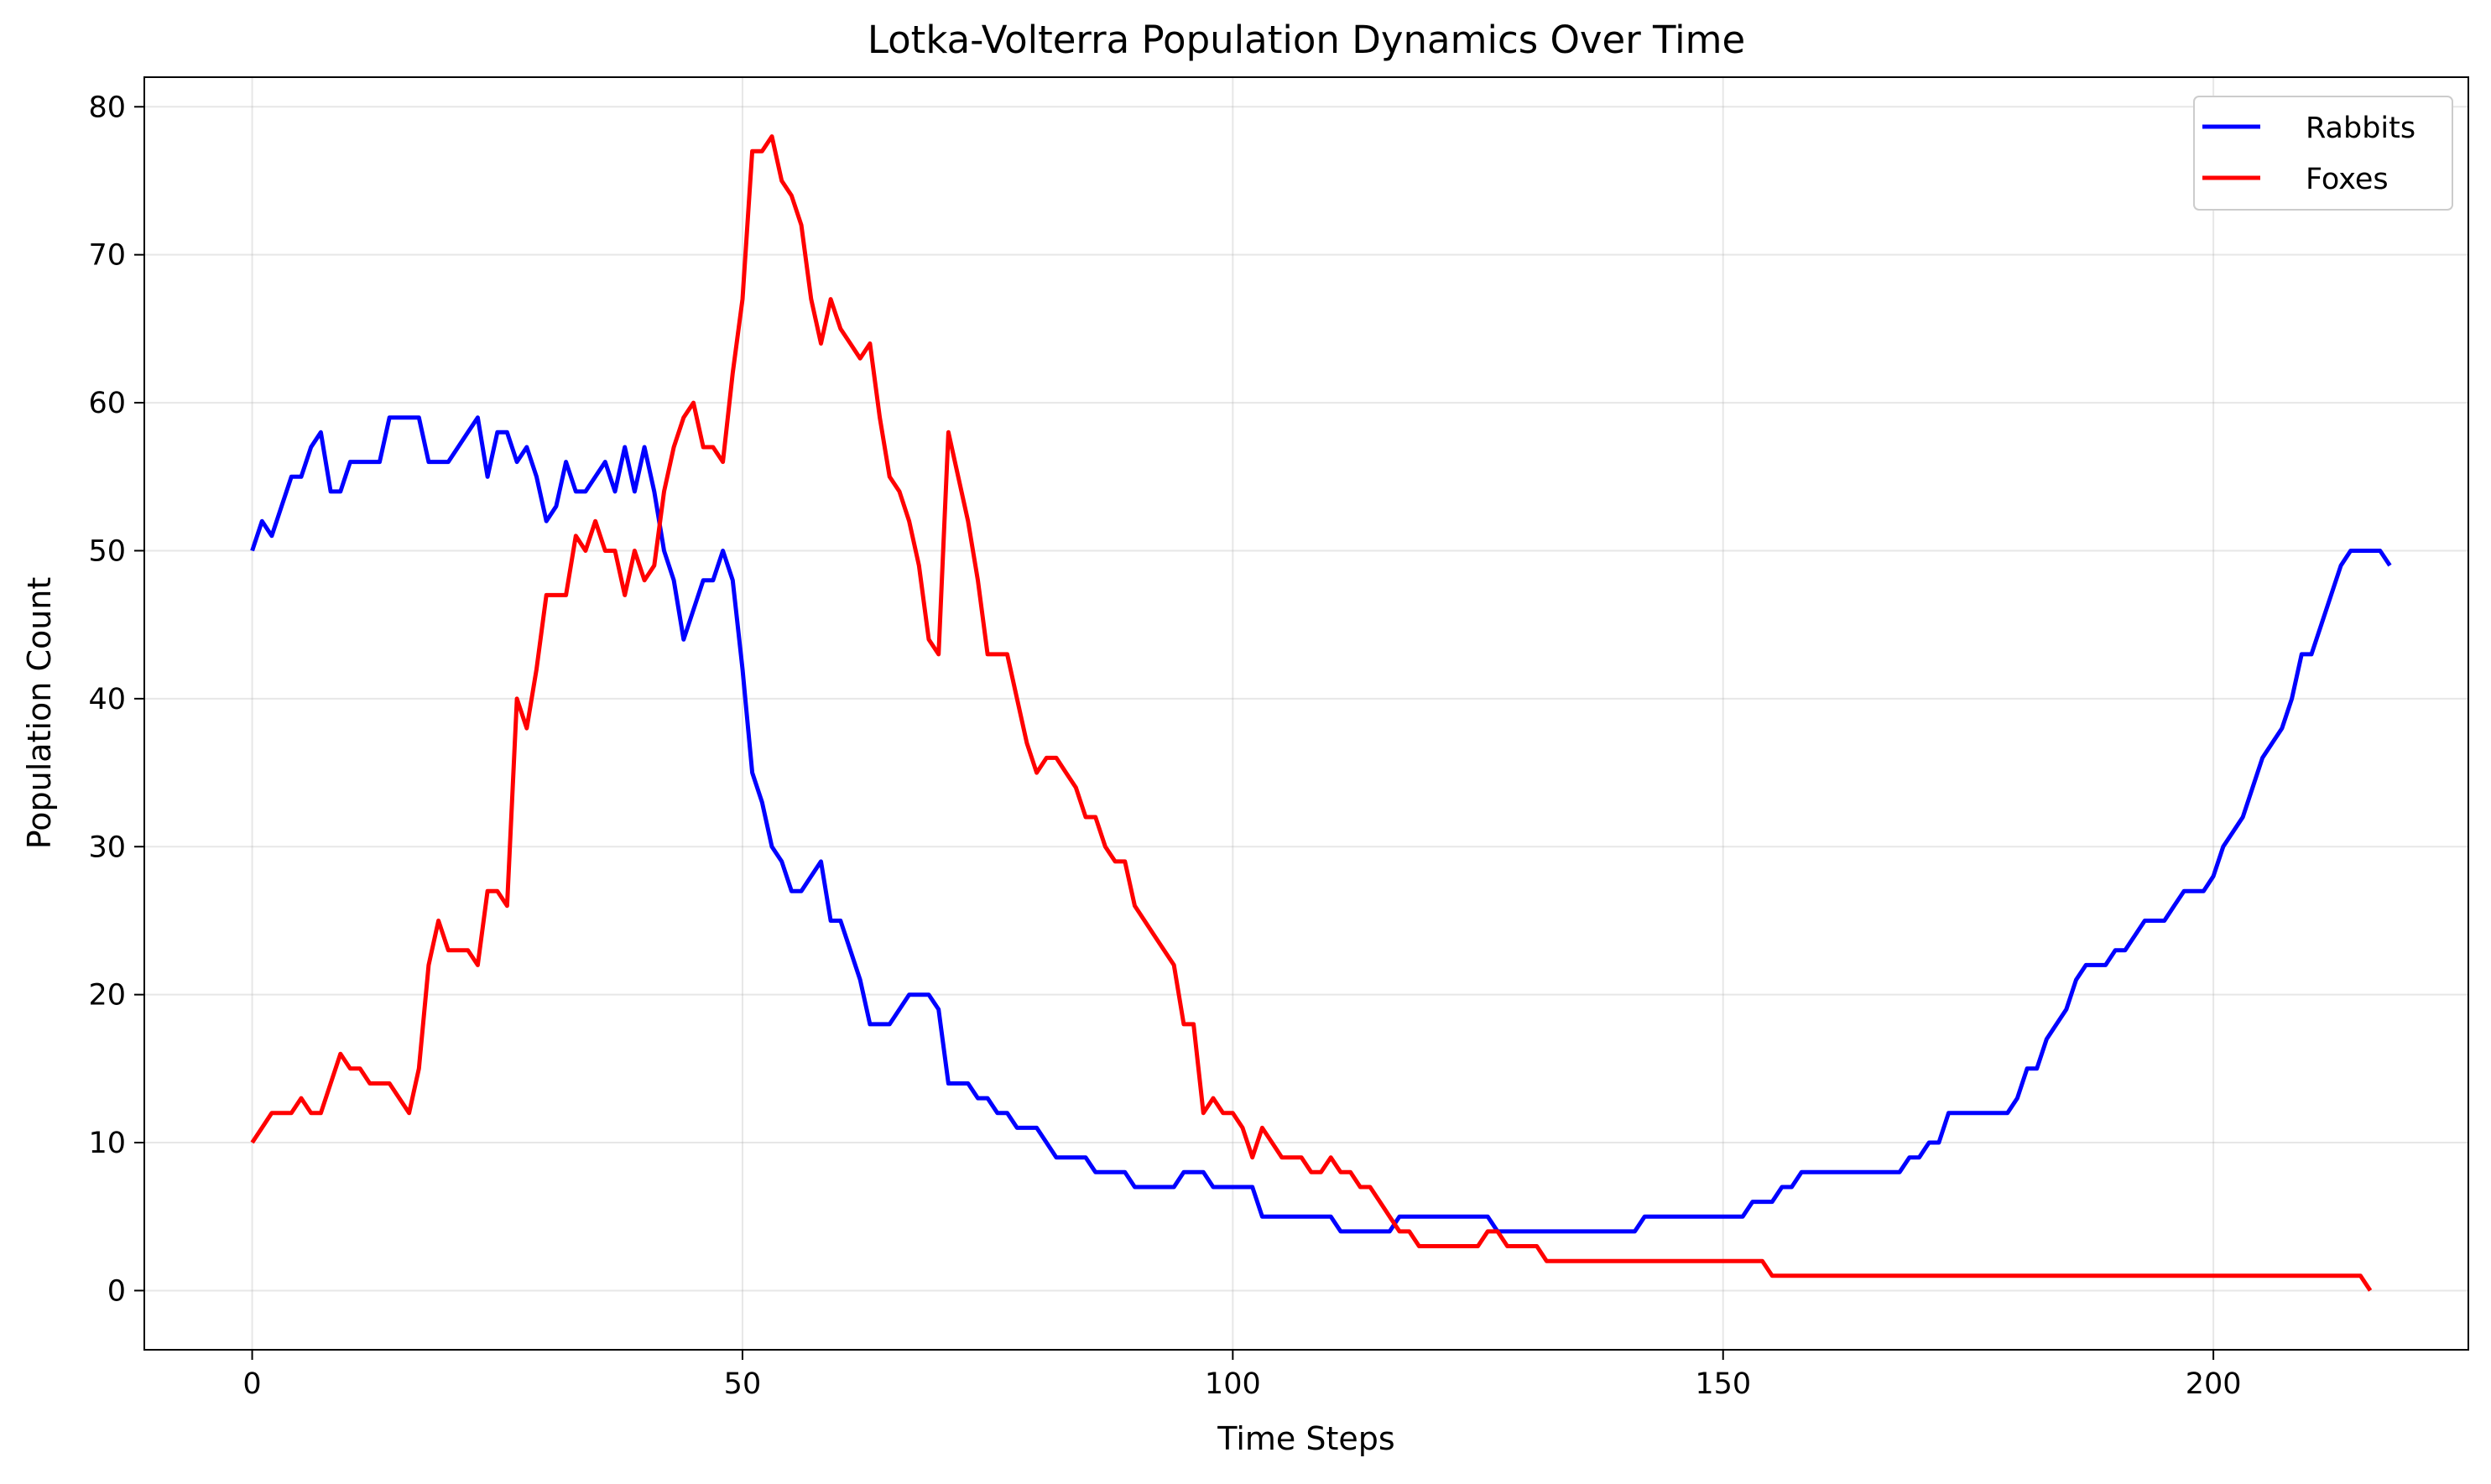 The image size is (2491, 1484). What do you see at coordinates (1233, 1384) in the screenshot?
I see `x-tick-label: 100` at bounding box center [1233, 1384].